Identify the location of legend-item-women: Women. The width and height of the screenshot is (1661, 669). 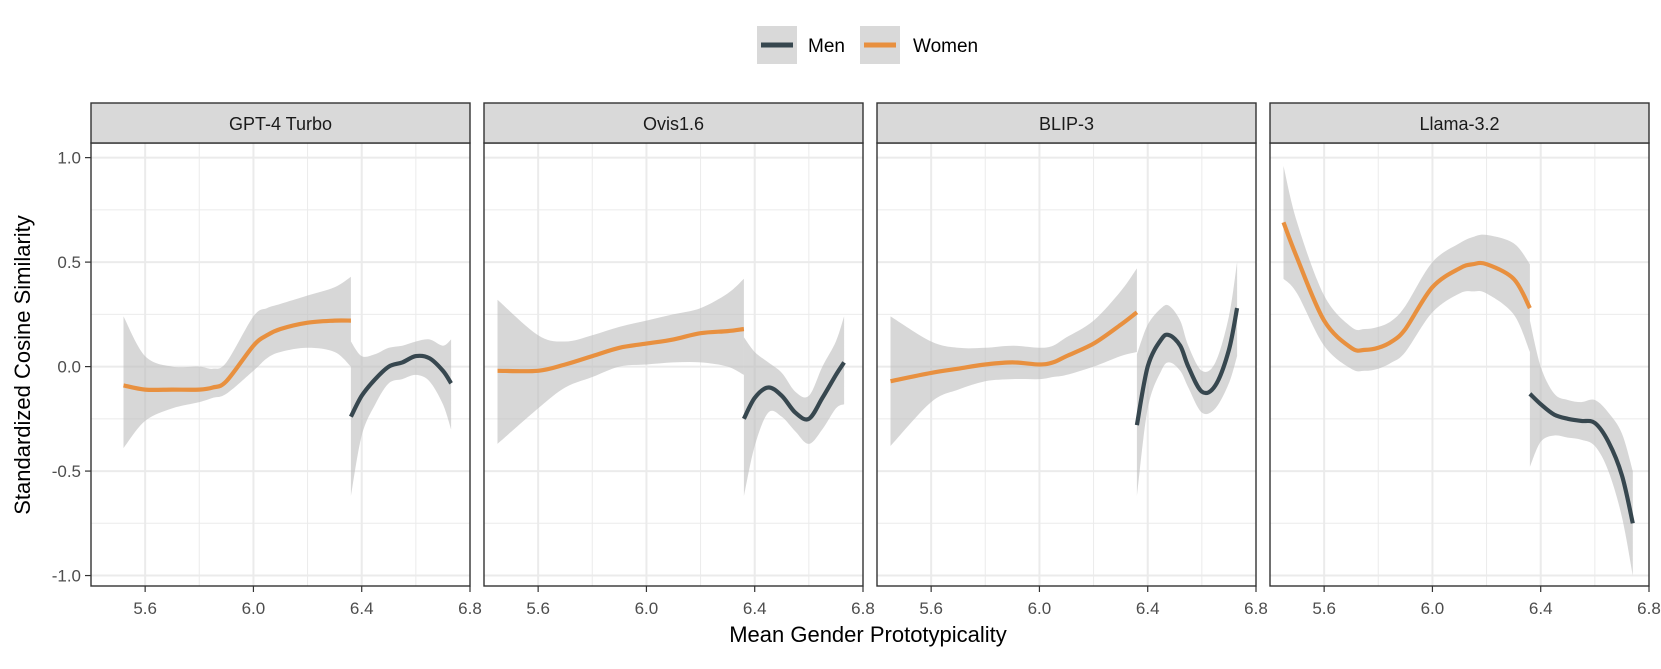
(919, 45).